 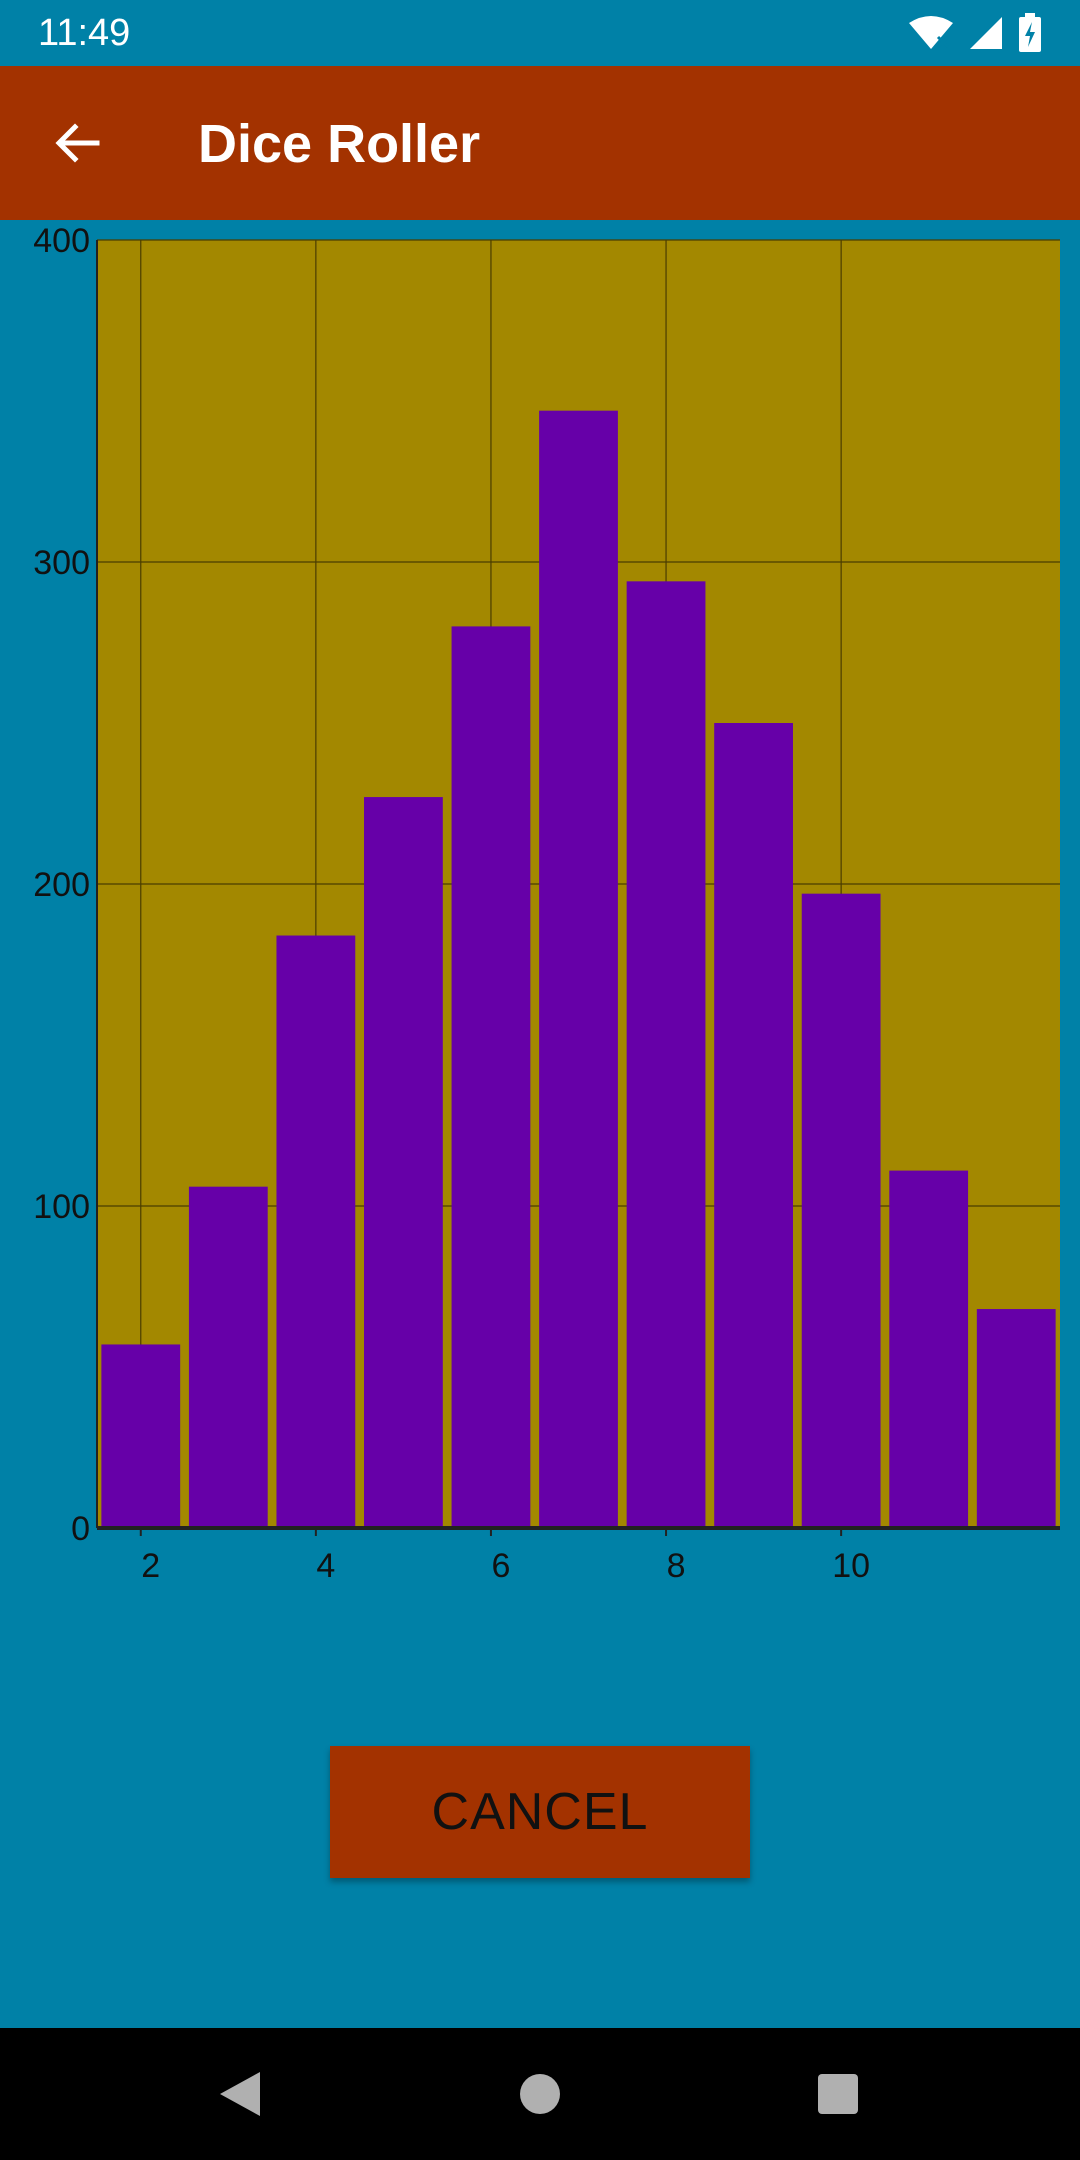 I want to click on x-tick-label: 10, so click(x=851, y=1566).